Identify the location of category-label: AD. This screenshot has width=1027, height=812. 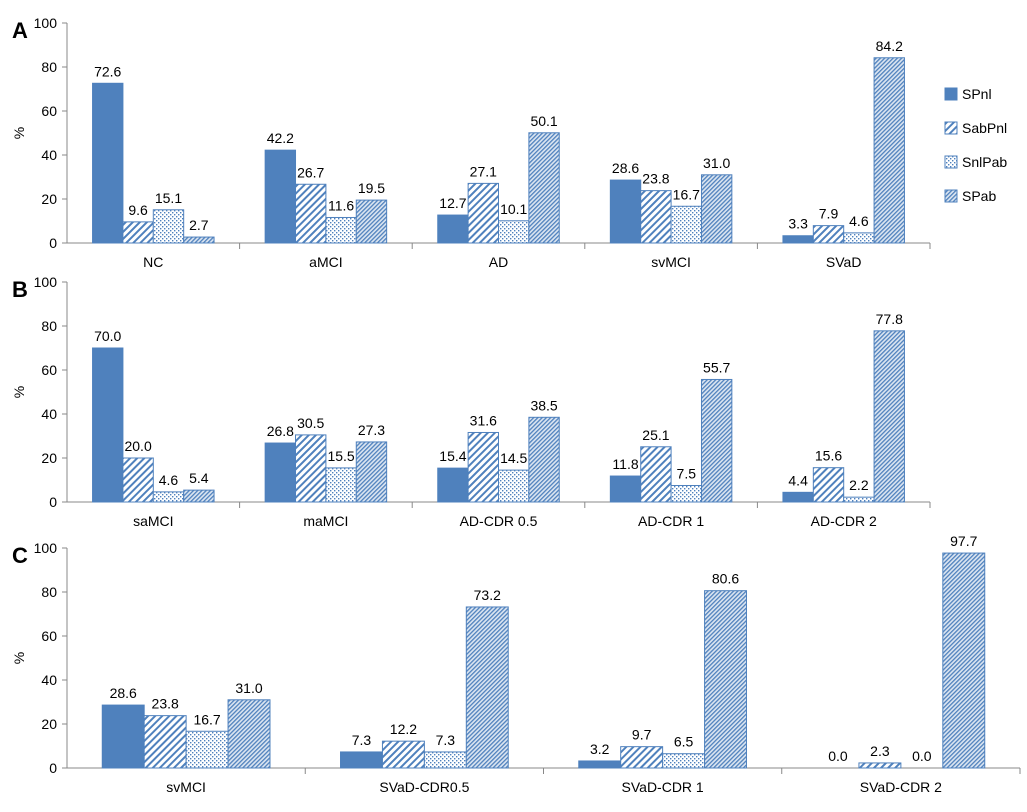
(498, 262).